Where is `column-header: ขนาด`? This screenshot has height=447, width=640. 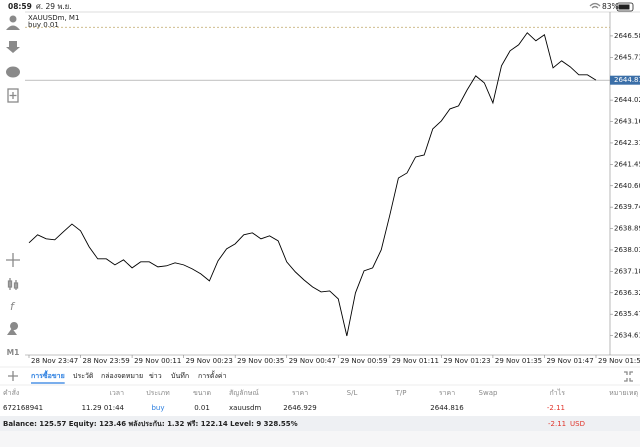 column-header: ขนาด is located at coordinates (202, 393).